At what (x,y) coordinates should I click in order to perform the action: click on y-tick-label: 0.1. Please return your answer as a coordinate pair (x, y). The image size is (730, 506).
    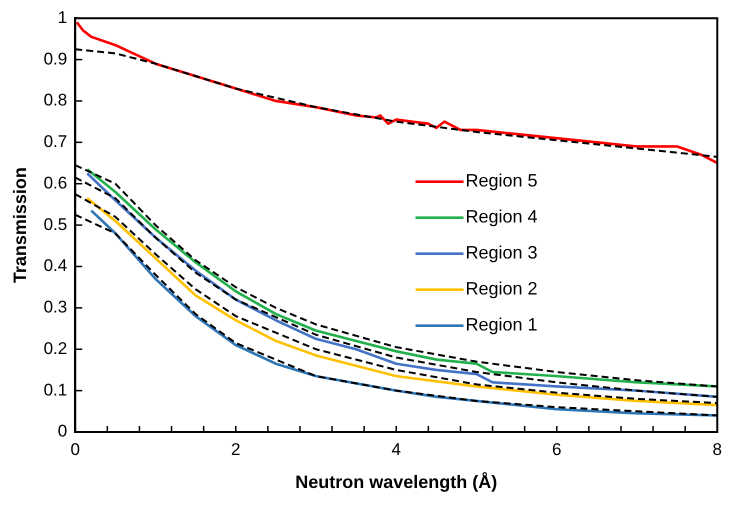
    Looking at the image, I should click on (56, 390).